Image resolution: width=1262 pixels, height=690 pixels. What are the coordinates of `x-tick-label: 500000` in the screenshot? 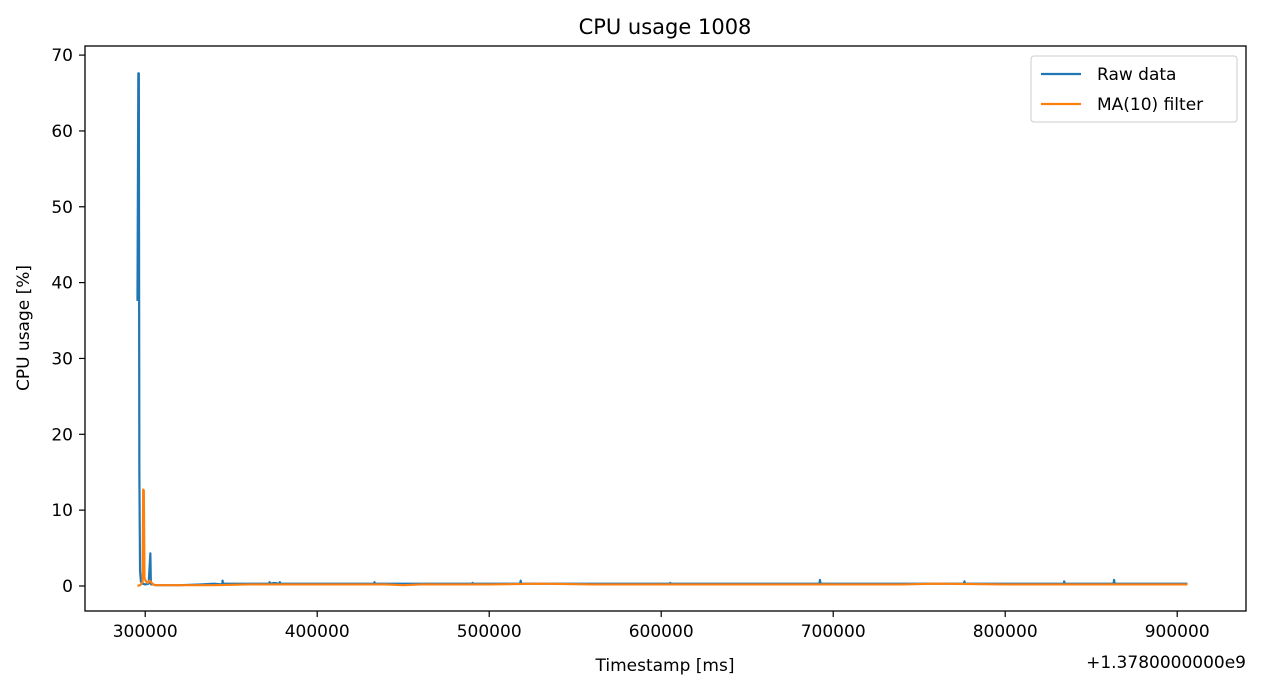 It's located at (489, 632).